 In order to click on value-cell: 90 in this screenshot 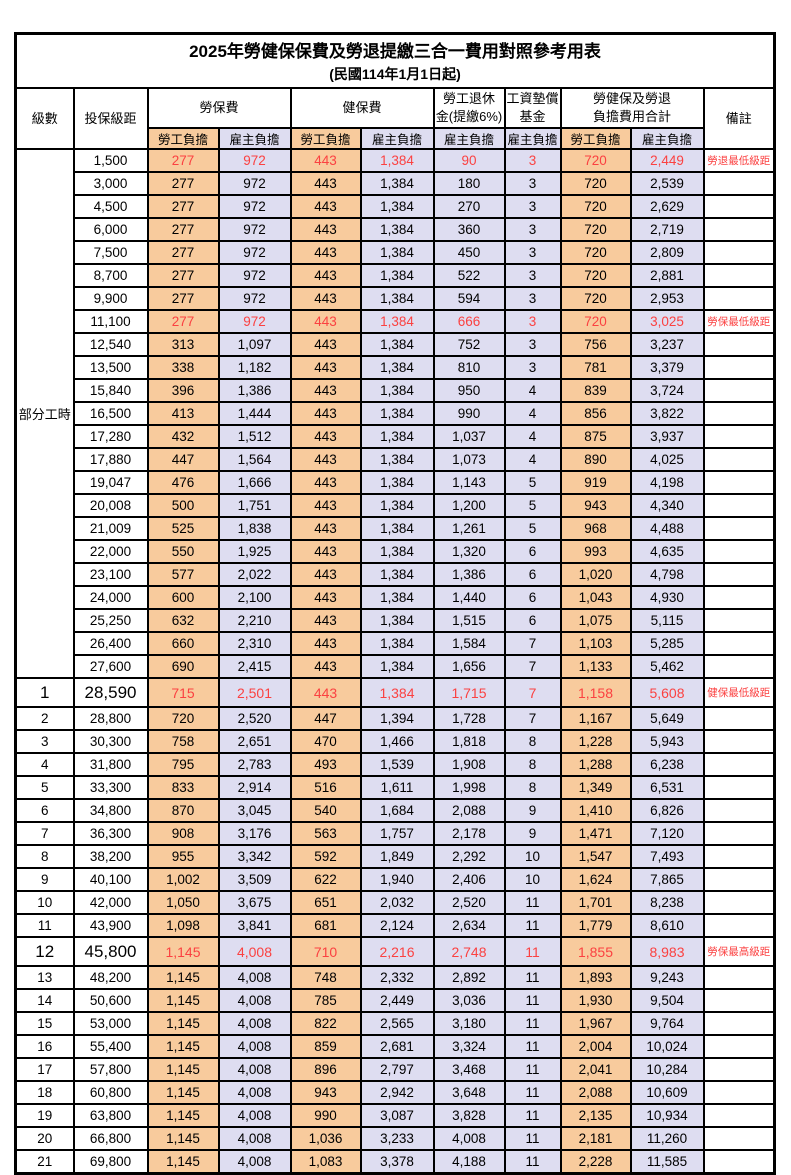, I will do `click(469, 160)`.